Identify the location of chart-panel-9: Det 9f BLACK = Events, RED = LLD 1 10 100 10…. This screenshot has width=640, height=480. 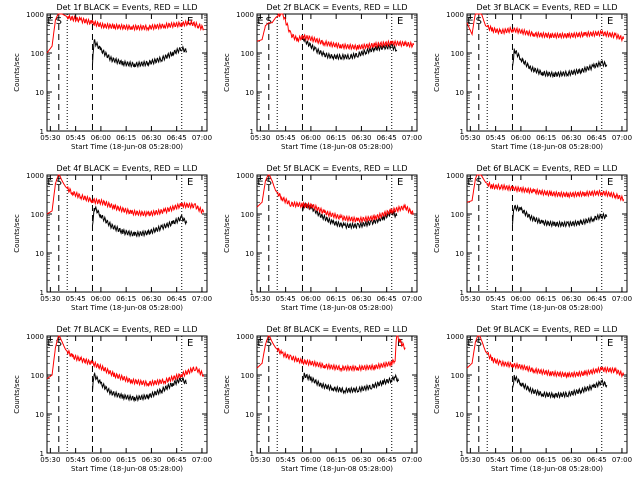
(532, 399).